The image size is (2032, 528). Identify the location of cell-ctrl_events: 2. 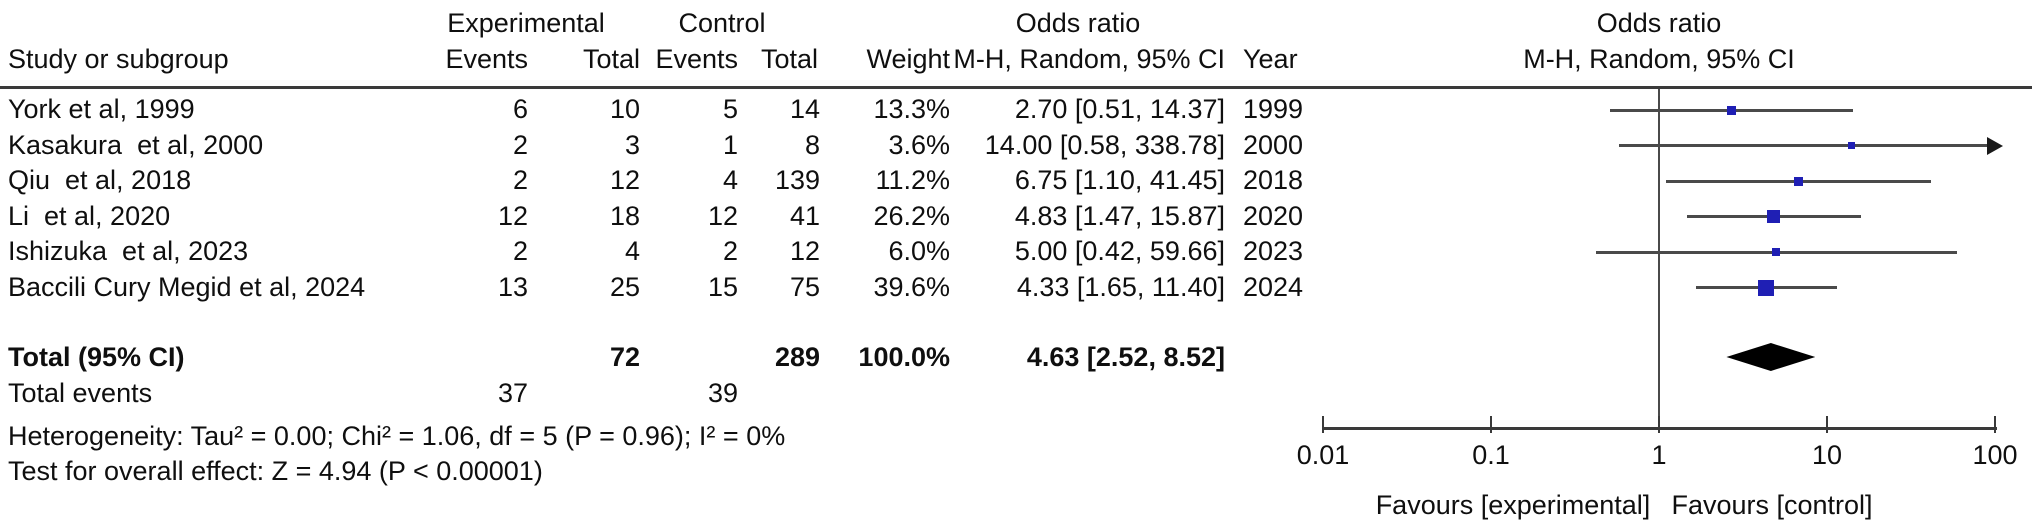
(730, 251).